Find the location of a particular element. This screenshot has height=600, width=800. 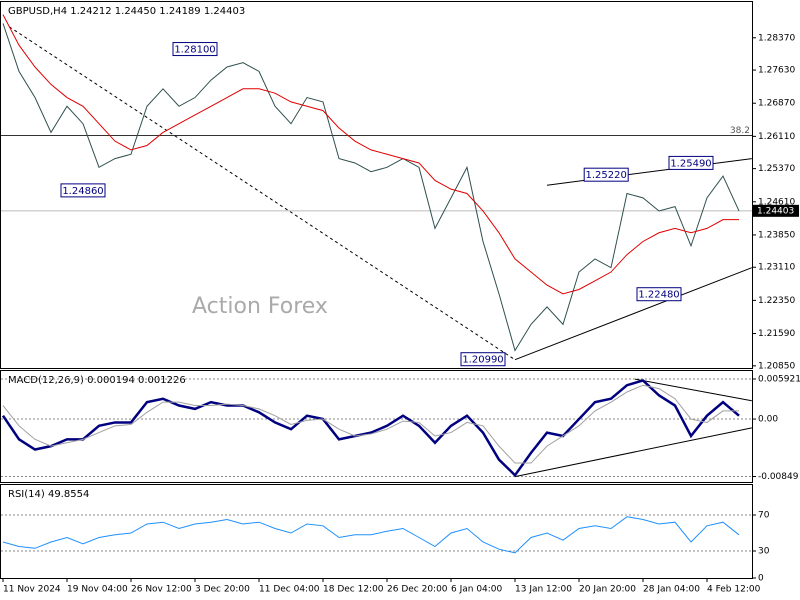

x-tick-label: 11 Dec 04:00 is located at coordinates (289, 590).